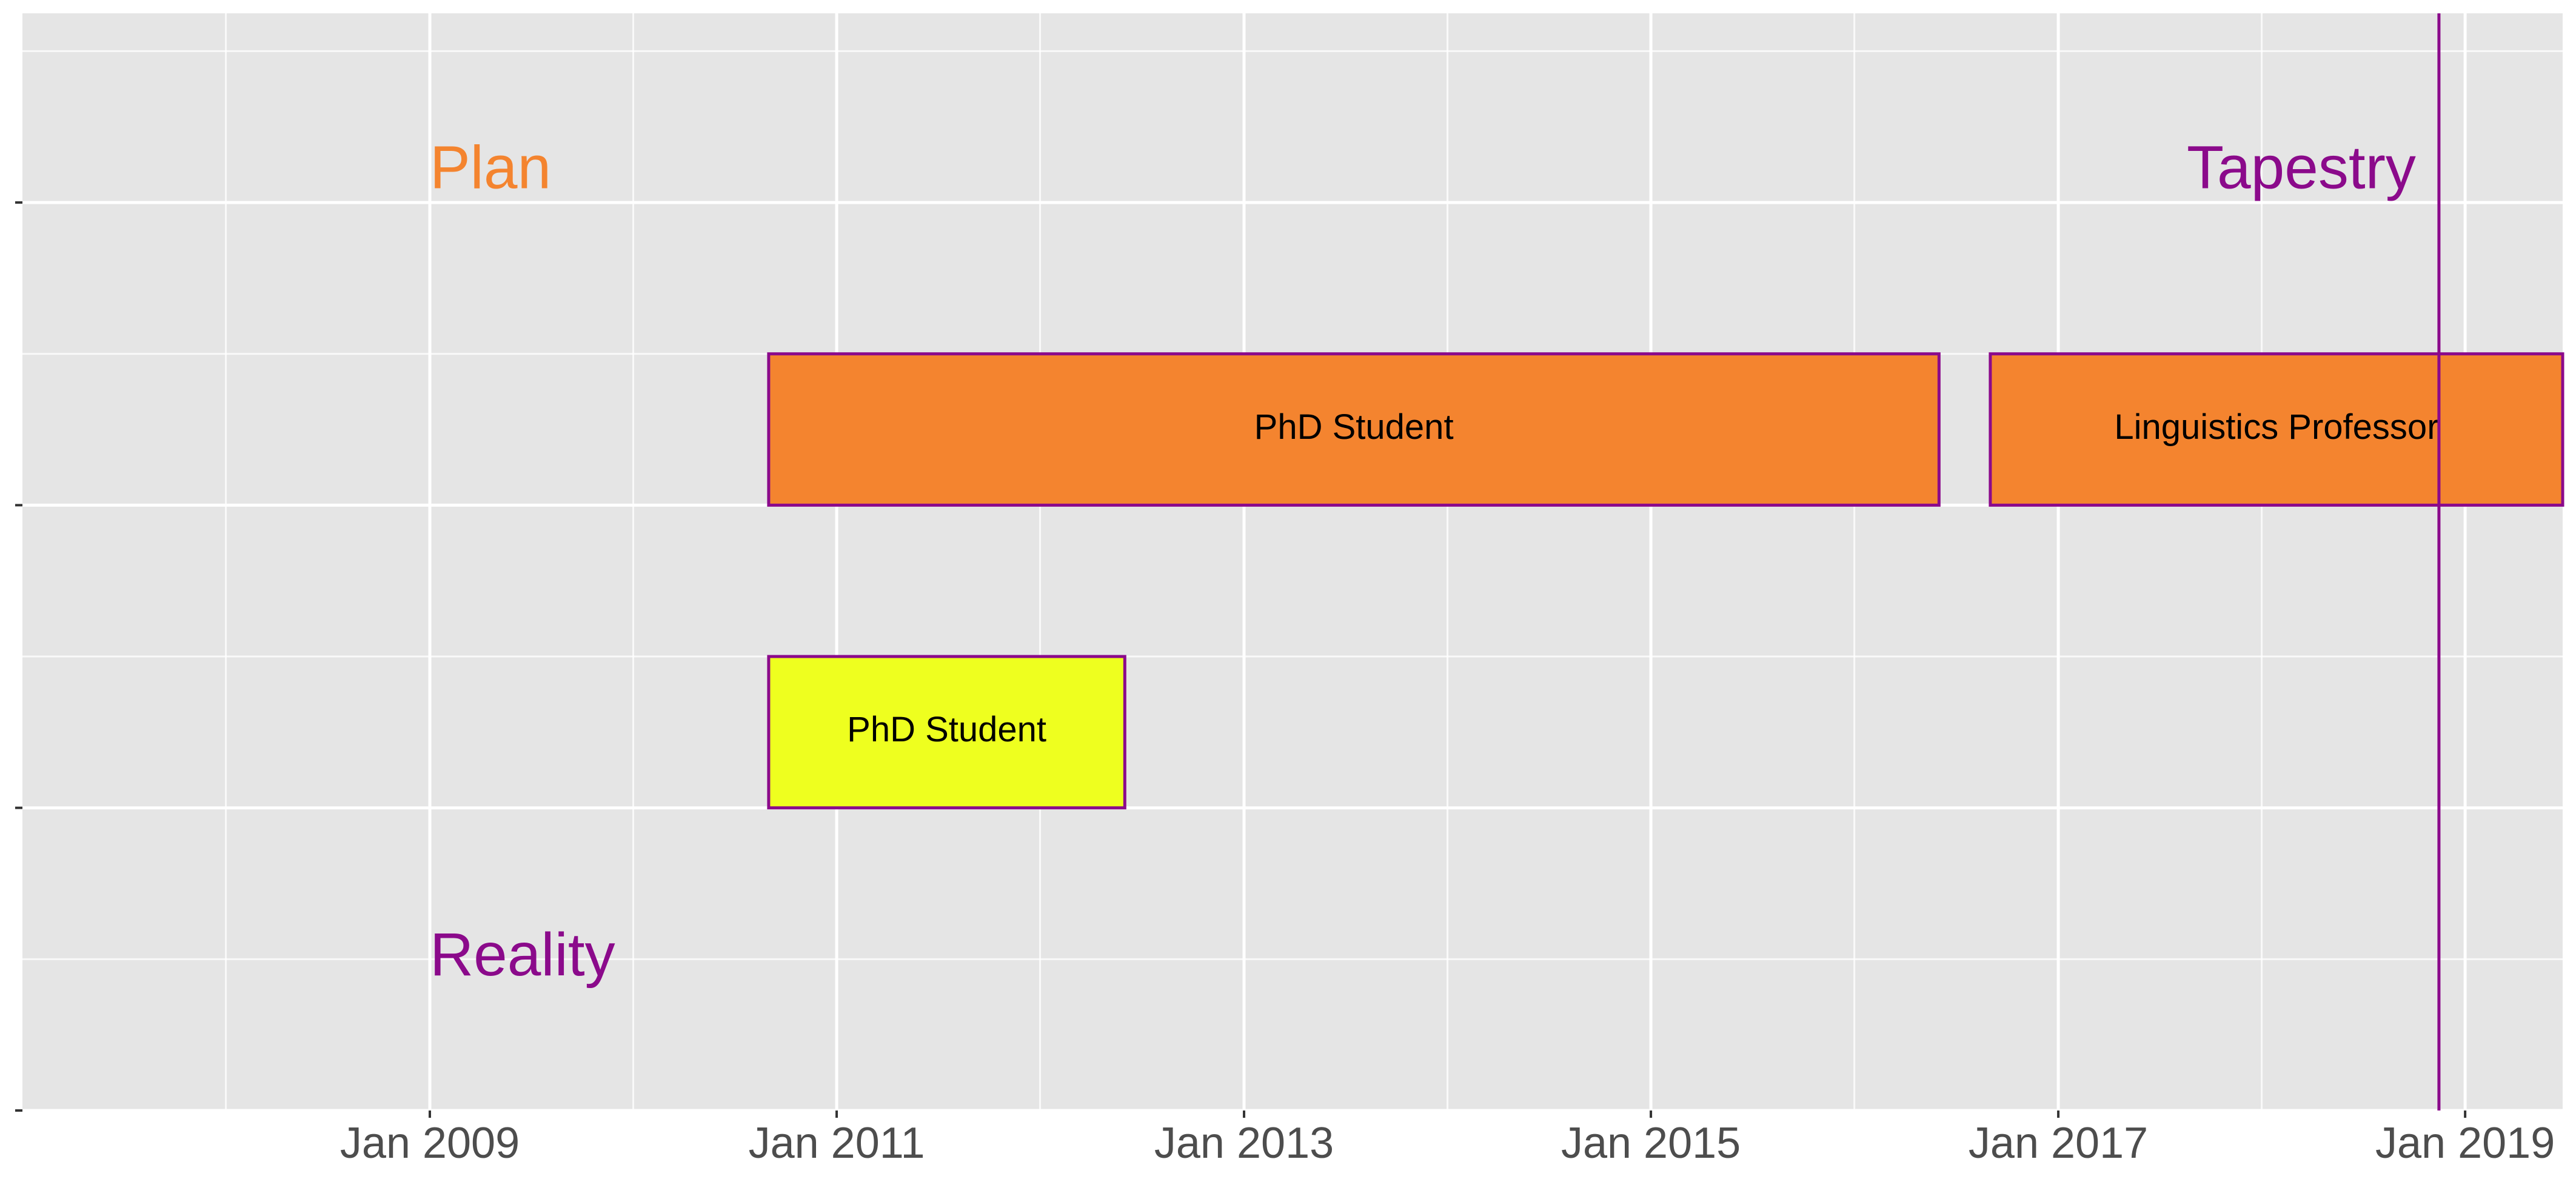 The height and width of the screenshot is (1179, 2576). I want to click on bar-label: Linguistics Professor, so click(2276, 427).